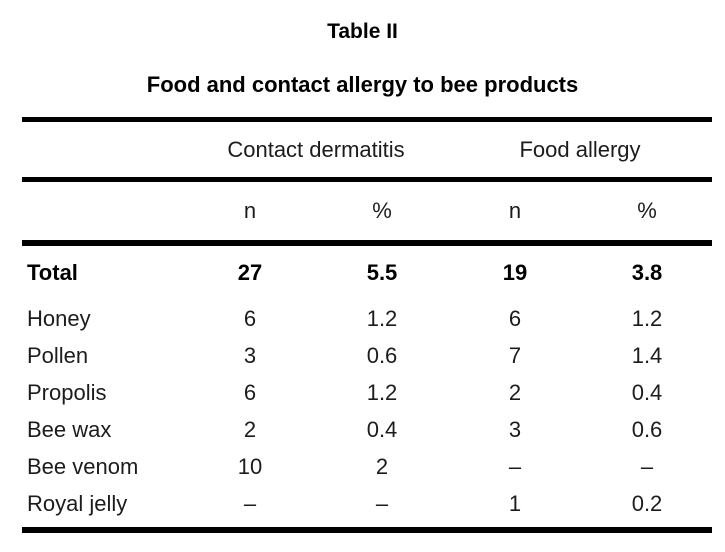 The width and height of the screenshot is (725, 552). What do you see at coordinates (367, 179) in the screenshot?
I see `table-mid-rule` at bounding box center [367, 179].